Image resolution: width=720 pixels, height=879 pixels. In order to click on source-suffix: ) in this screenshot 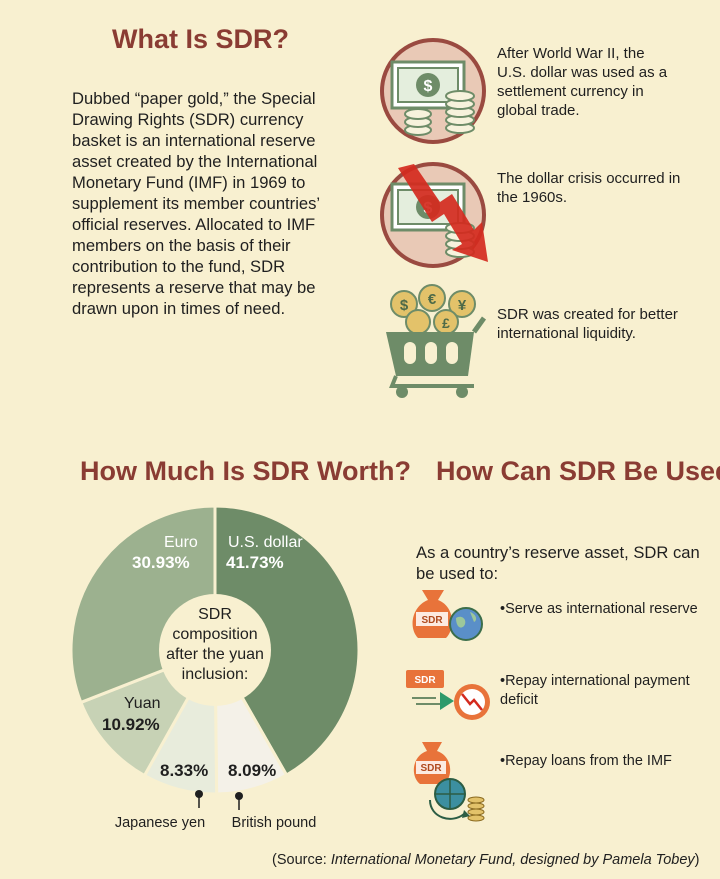, I will do `click(697, 860)`.